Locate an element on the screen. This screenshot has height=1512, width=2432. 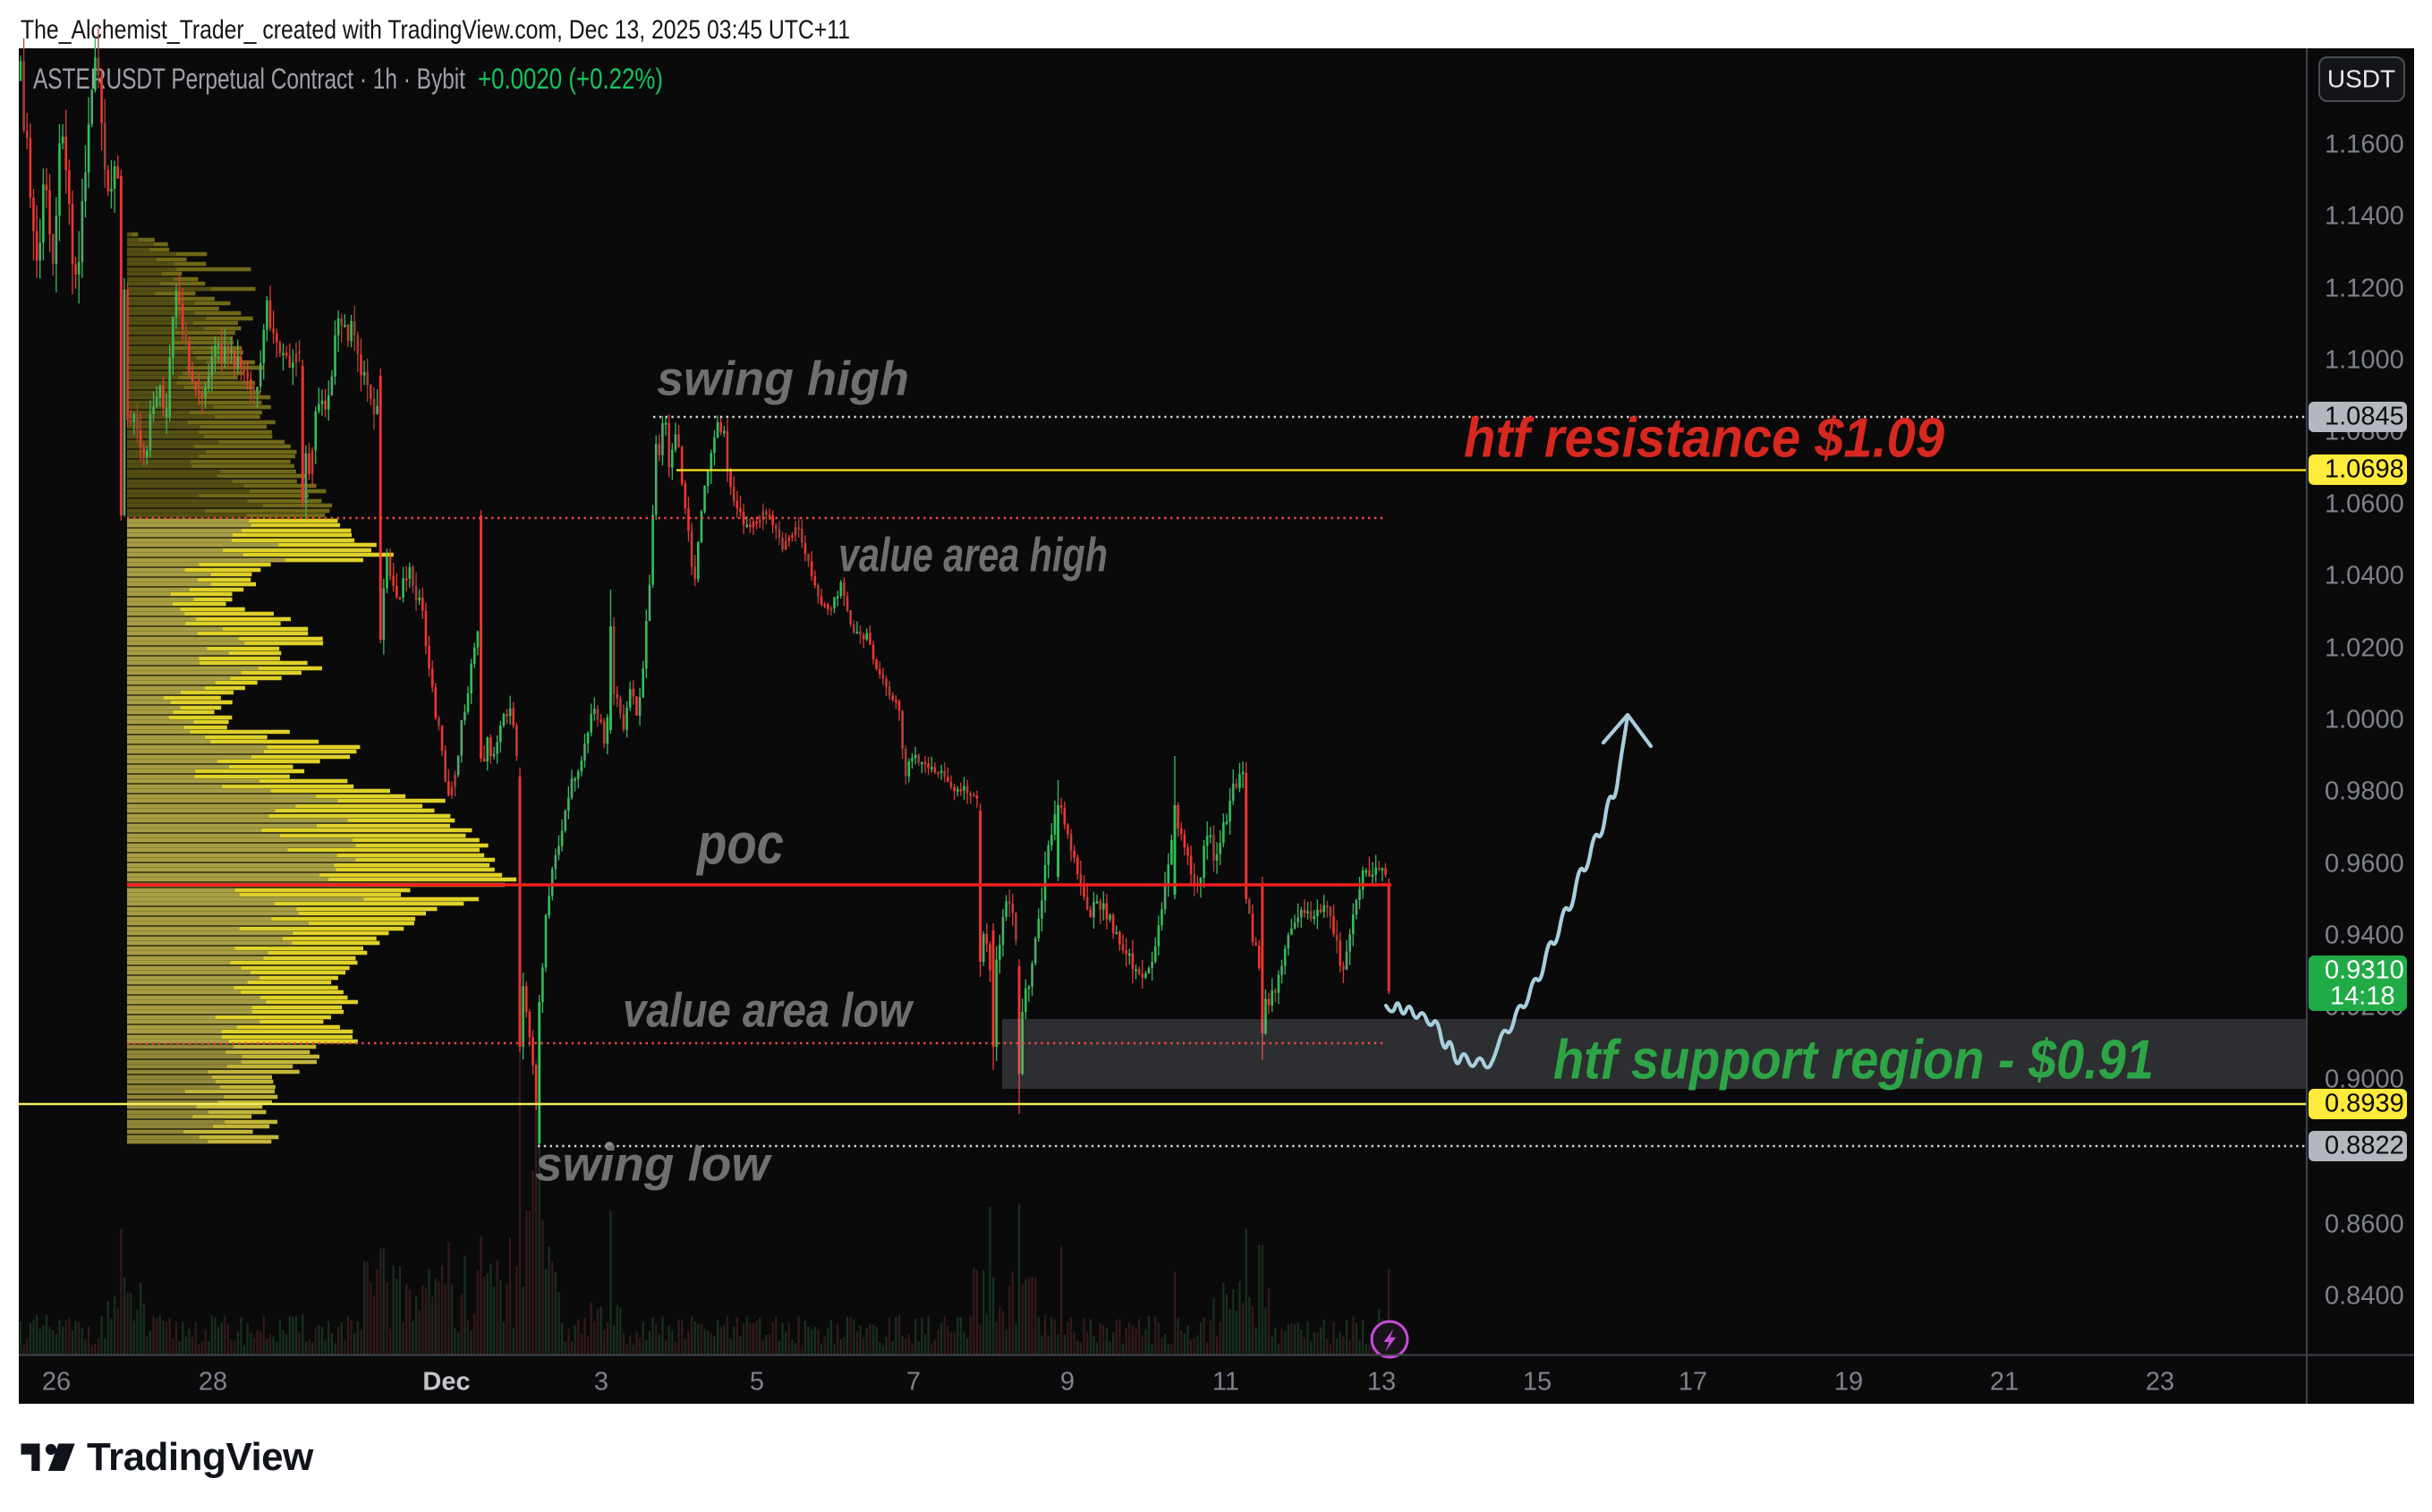
svg-text: USDT is located at coordinates (2361, 78).